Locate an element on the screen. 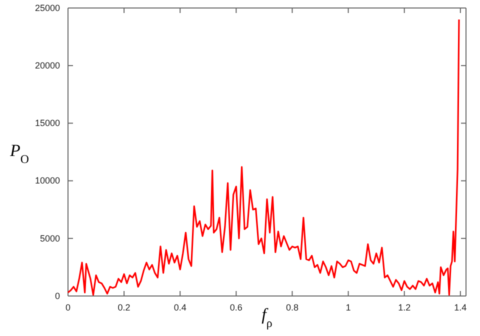 The image size is (480, 336). x-tick-label: 1.2 is located at coordinates (404, 307).